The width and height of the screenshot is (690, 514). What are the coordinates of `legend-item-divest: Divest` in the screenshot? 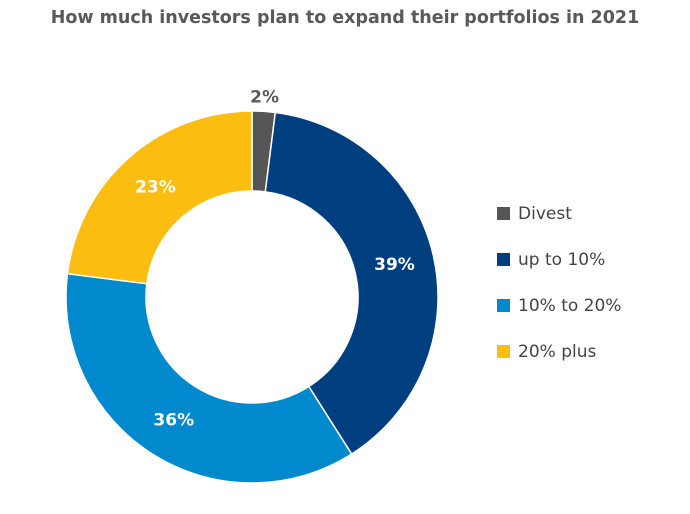 It's located at (559, 213).